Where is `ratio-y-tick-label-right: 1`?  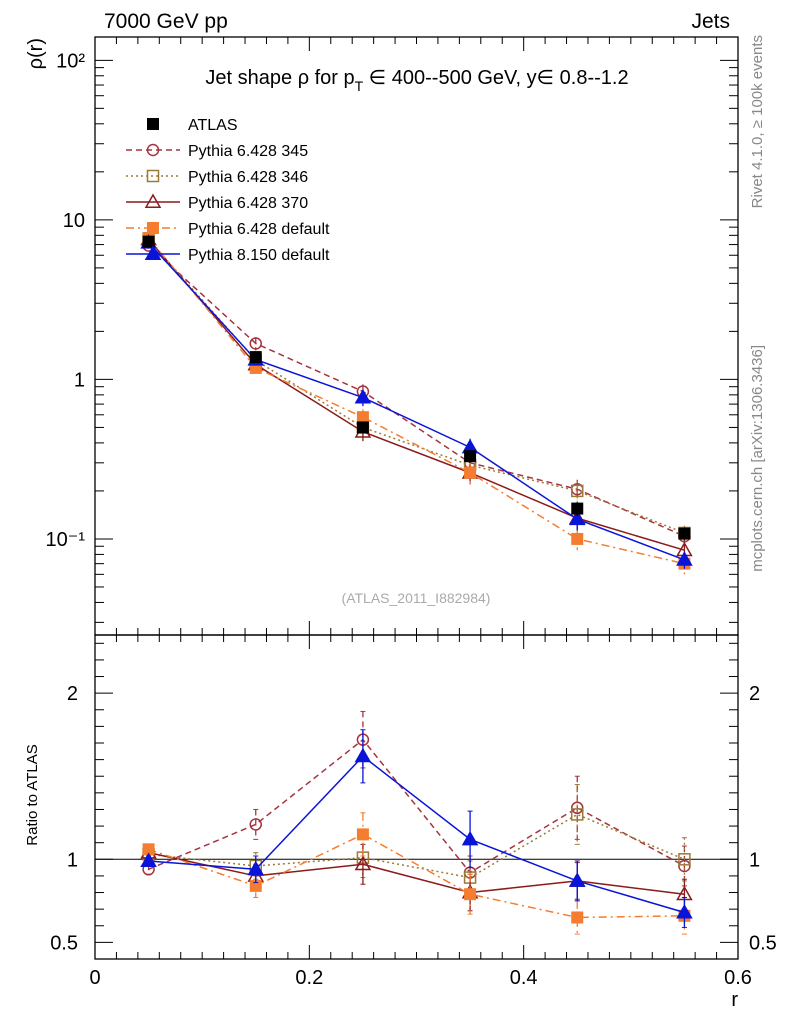 ratio-y-tick-label-right: 1 is located at coordinates (754, 860).